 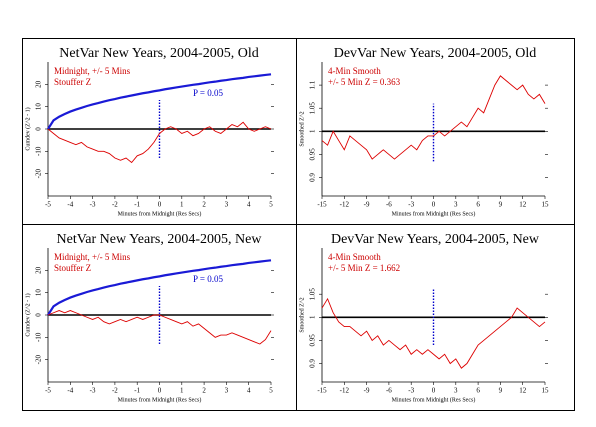 What do you see at coordinates (158, 53) in the screenshot?
I see `panel-title: NetVar New Years, 2004-2005, Old` at bounding box center [158, 53].